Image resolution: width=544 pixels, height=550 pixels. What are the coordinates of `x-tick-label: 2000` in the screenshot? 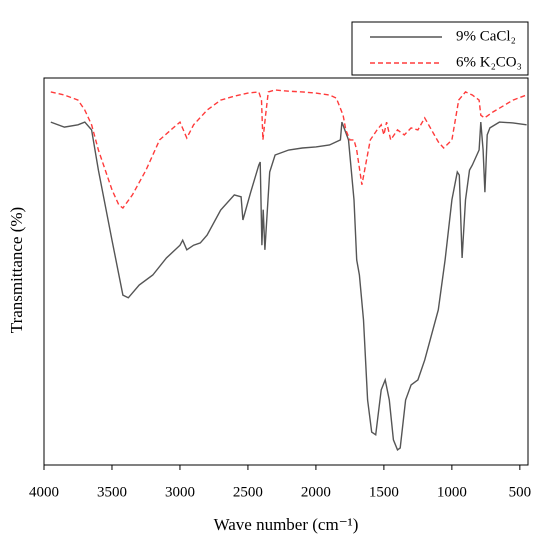 It's located at (316, 492).